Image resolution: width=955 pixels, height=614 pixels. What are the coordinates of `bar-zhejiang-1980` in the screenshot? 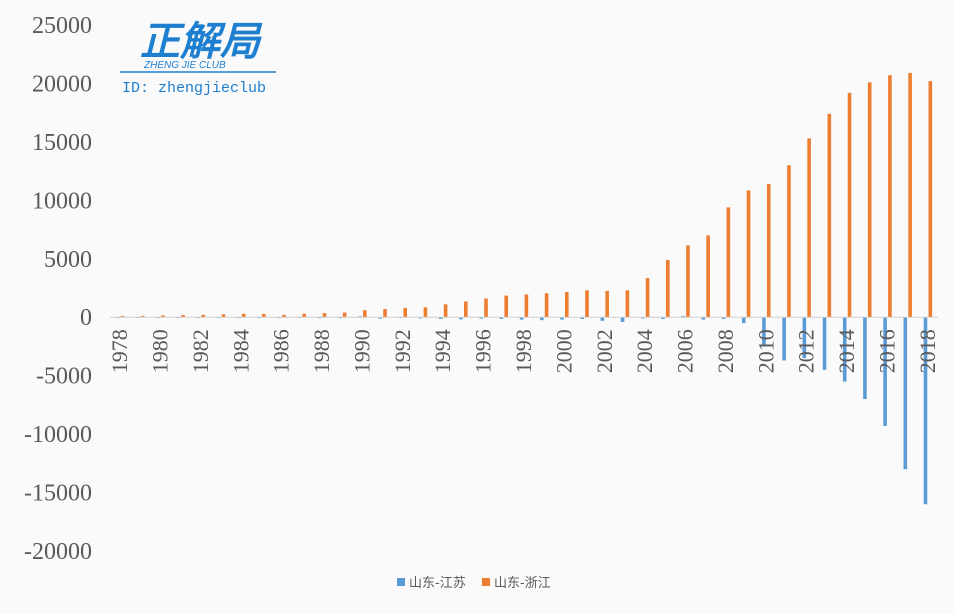 It's located at (163, 316).